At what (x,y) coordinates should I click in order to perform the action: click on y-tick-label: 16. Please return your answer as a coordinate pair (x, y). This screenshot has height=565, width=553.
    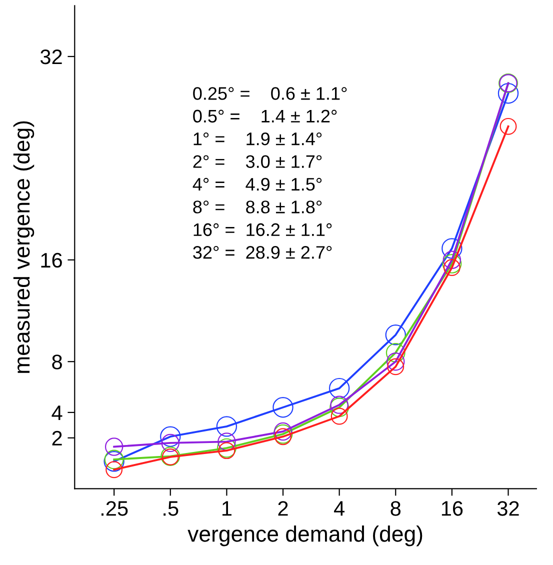
    Looking at the image, I should click on (51, 260).